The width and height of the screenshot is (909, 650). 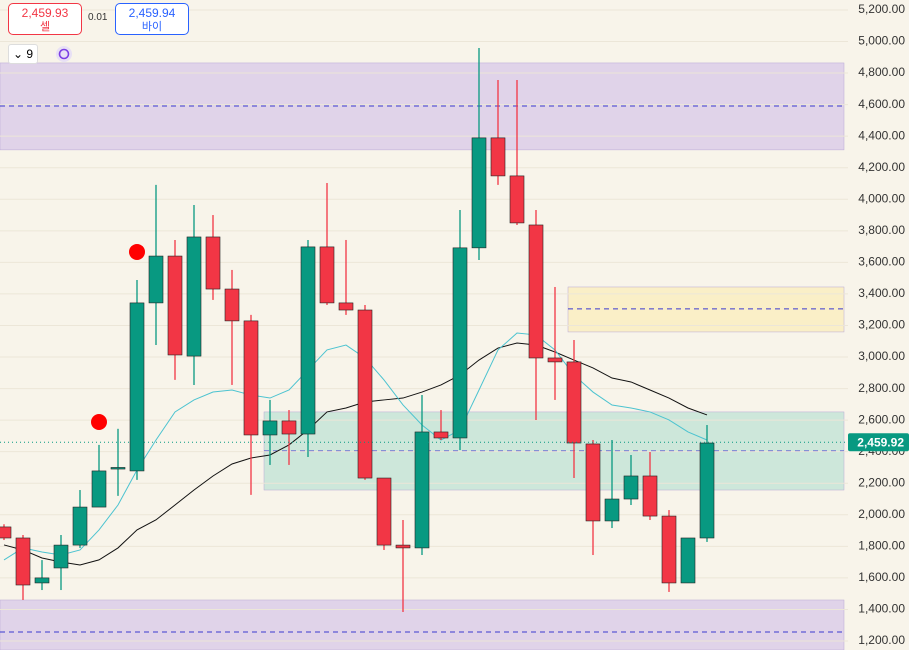 What do you see at coordinates (64, 54) in the screenshot?
I see `refresh-icon` at bounding box center [64, 54].